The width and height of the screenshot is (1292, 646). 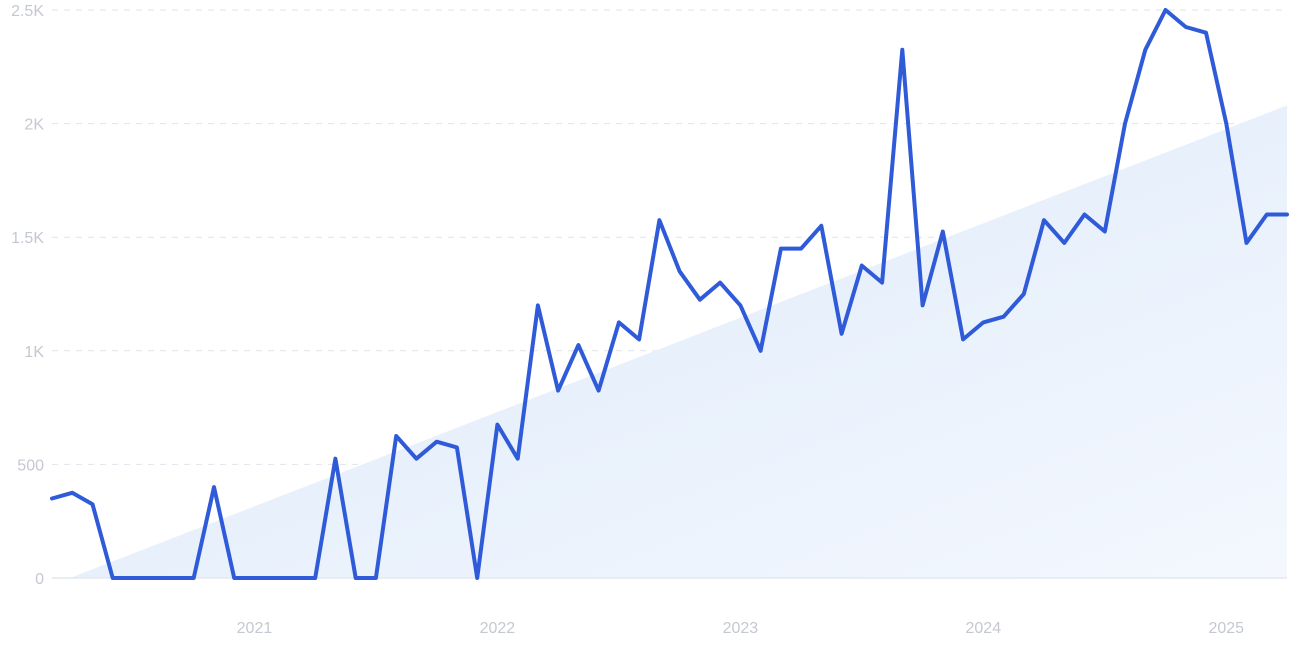 I want to click on y-tick-label: 500, so click(x=30, y=465).